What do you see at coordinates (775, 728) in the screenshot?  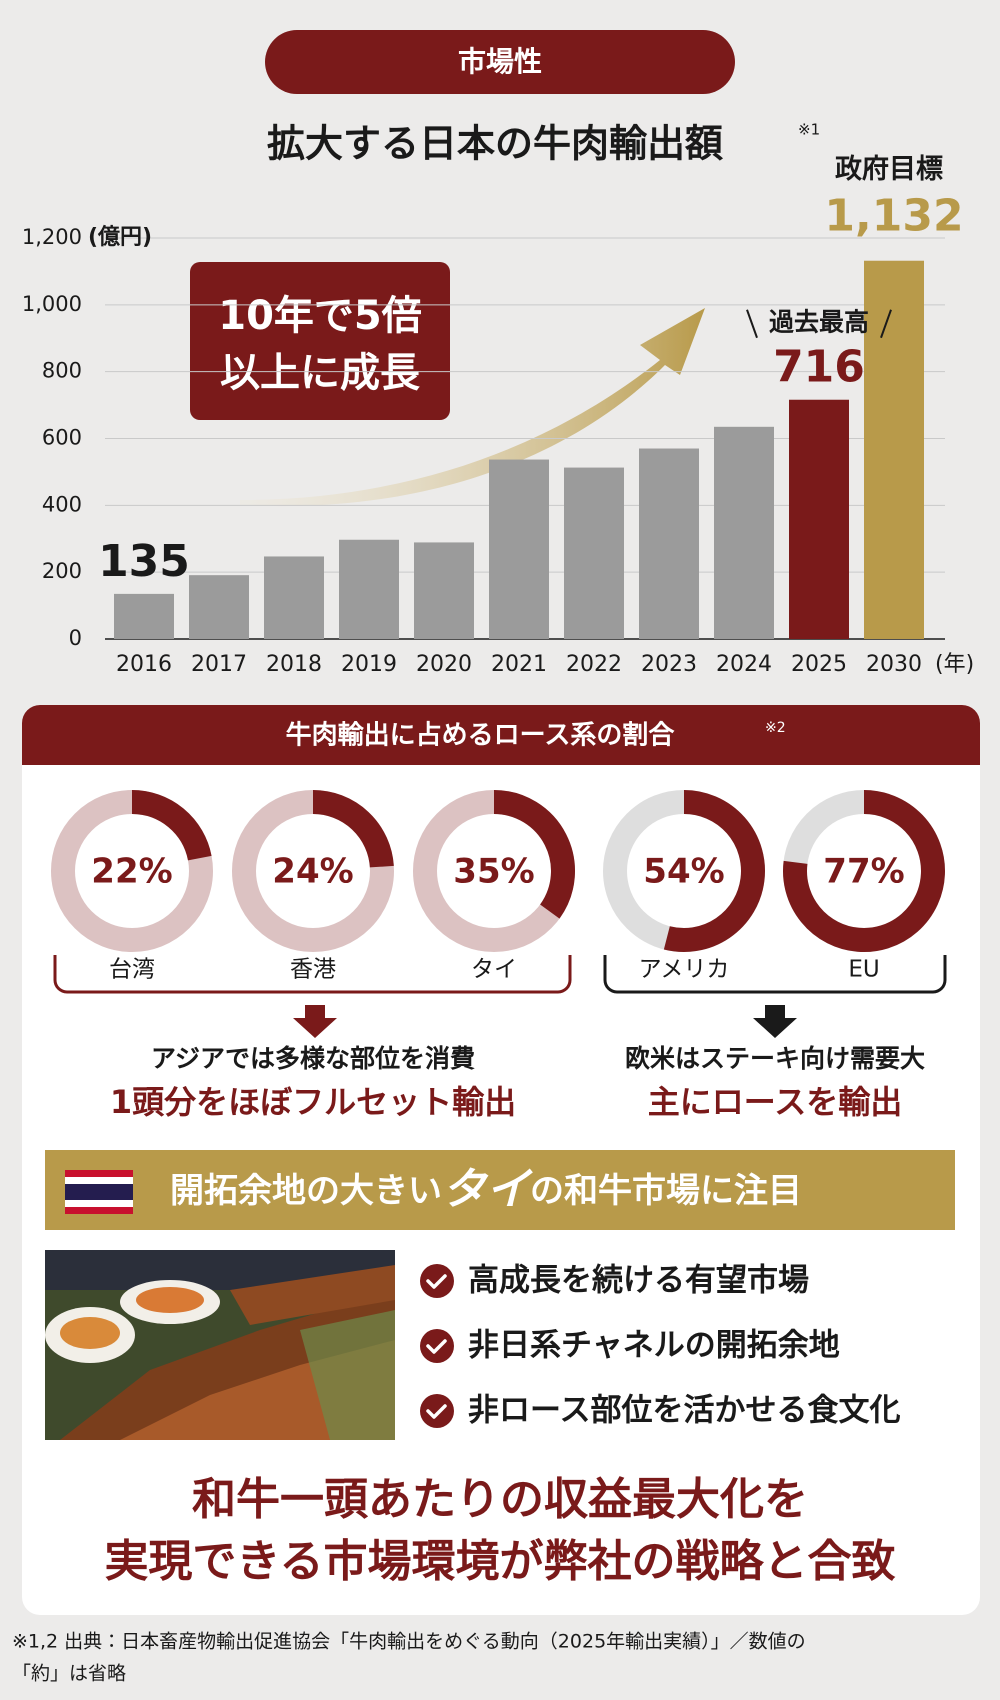 I see `note: ※2` at bounding box center [775, 728].